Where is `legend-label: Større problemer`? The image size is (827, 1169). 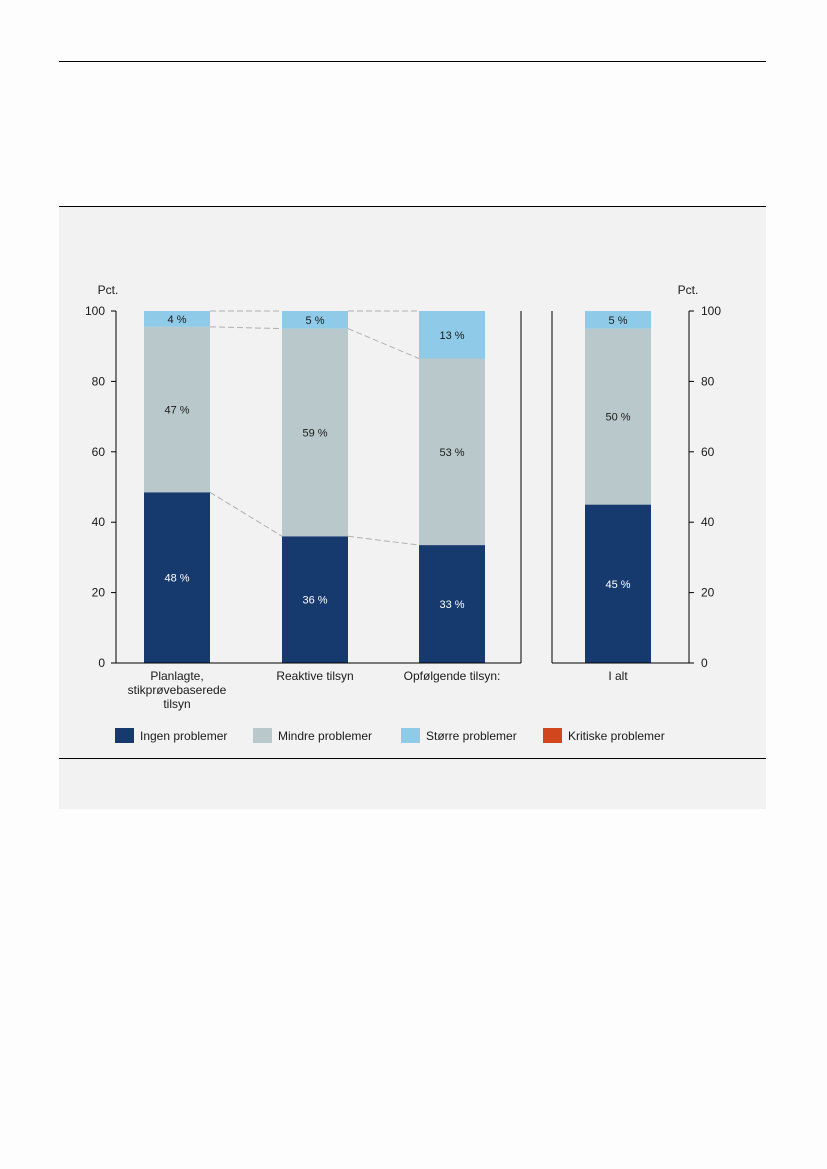
legend-label: Større problemer is located at coordinates (471, 736).